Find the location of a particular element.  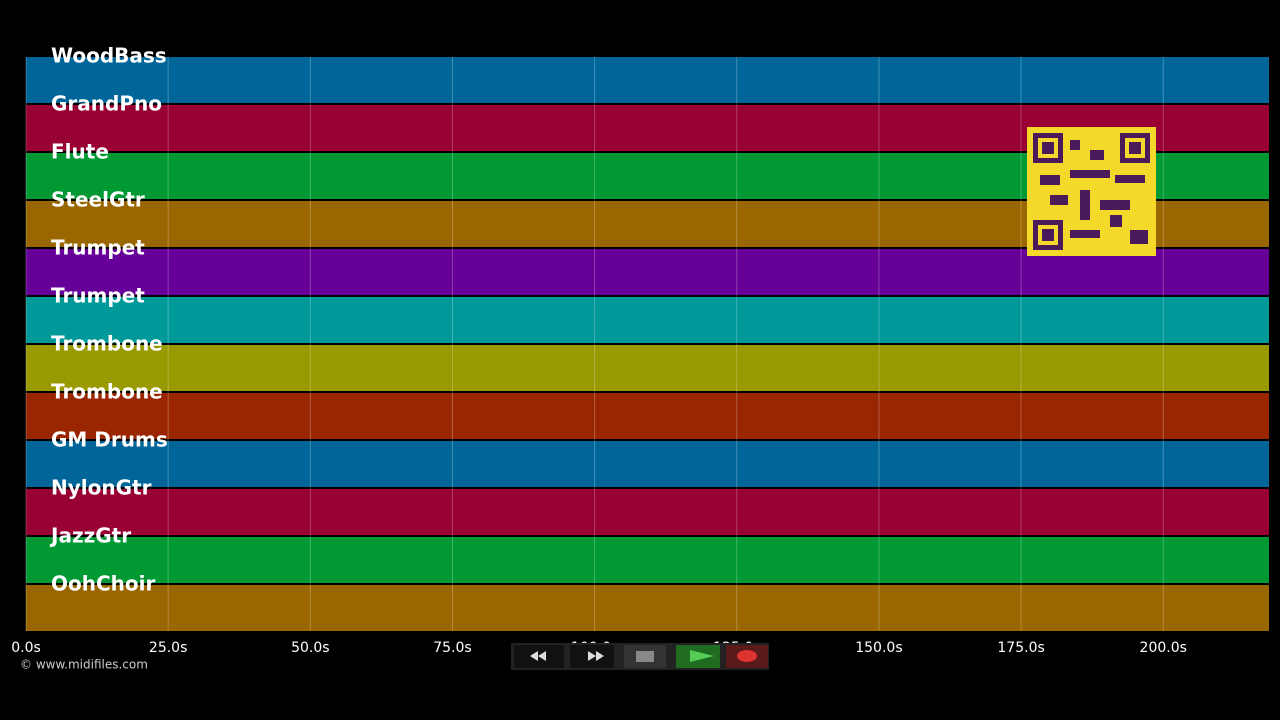

track-label: GM Drums is located at coordinates (109, 440).